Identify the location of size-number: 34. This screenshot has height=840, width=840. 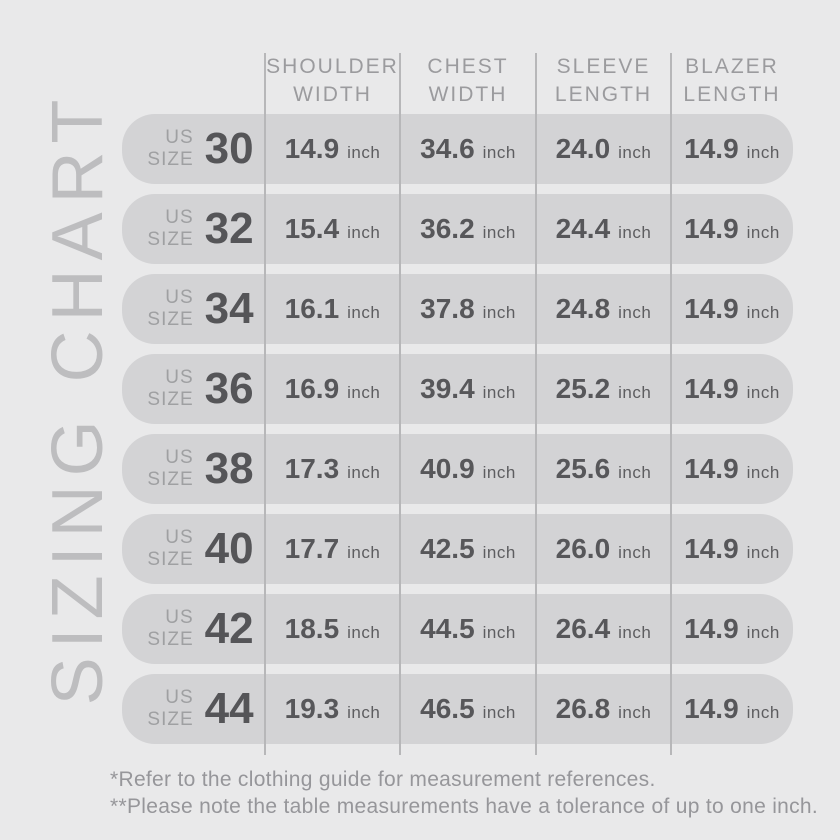
(229, 308).